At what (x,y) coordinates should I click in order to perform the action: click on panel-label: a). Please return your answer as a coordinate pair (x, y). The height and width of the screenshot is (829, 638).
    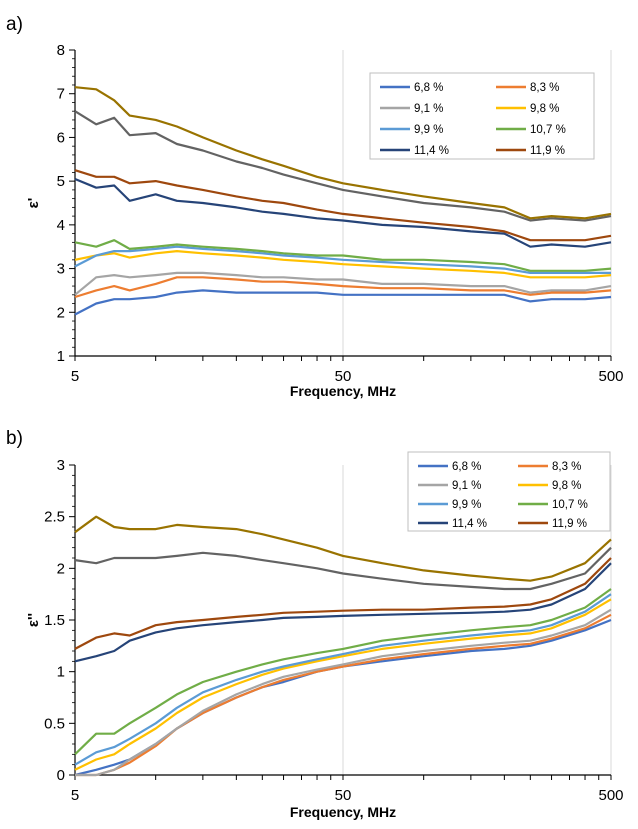
    Looking at the image, I should click on (14, 24).